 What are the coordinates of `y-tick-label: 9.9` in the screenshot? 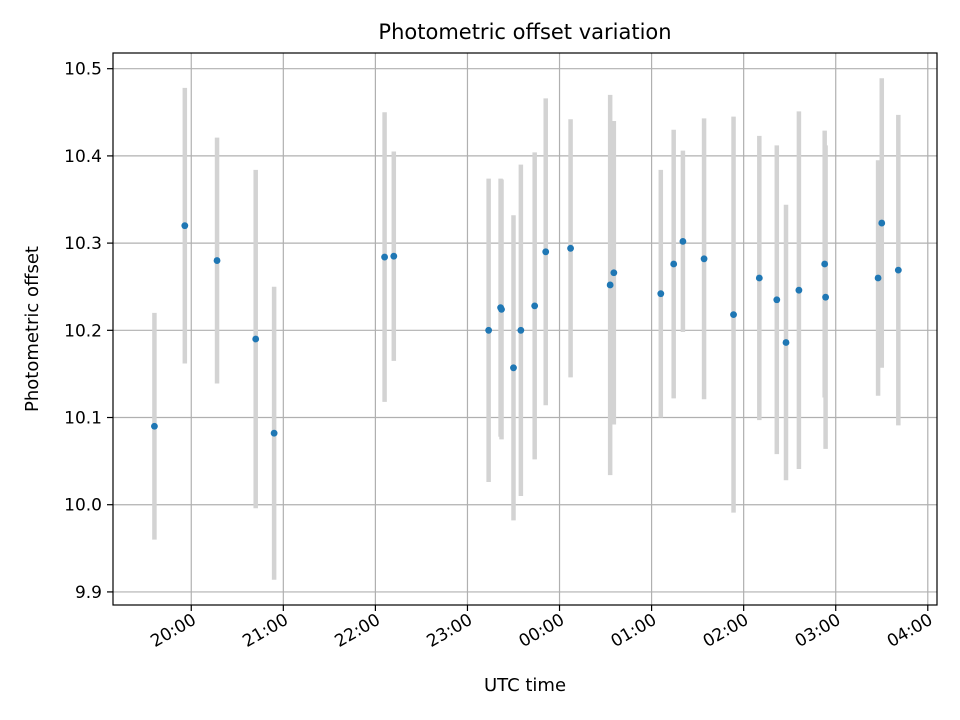 It's located at (88, 593).